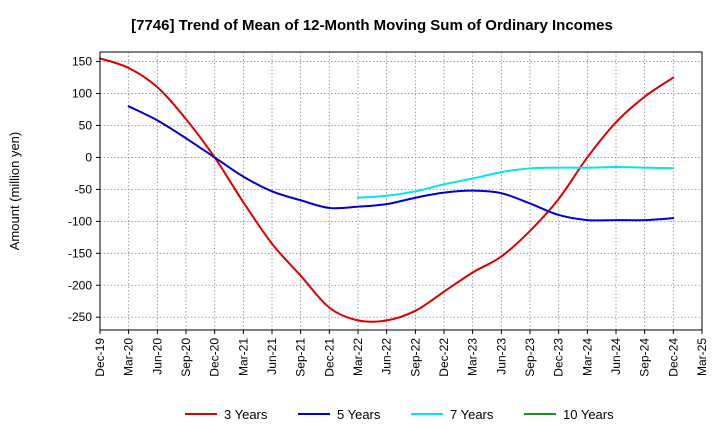 Image resolution: width=720 pixels, height=440 pixels. I want to click on y-tick-label: -200, so click(80, 285).